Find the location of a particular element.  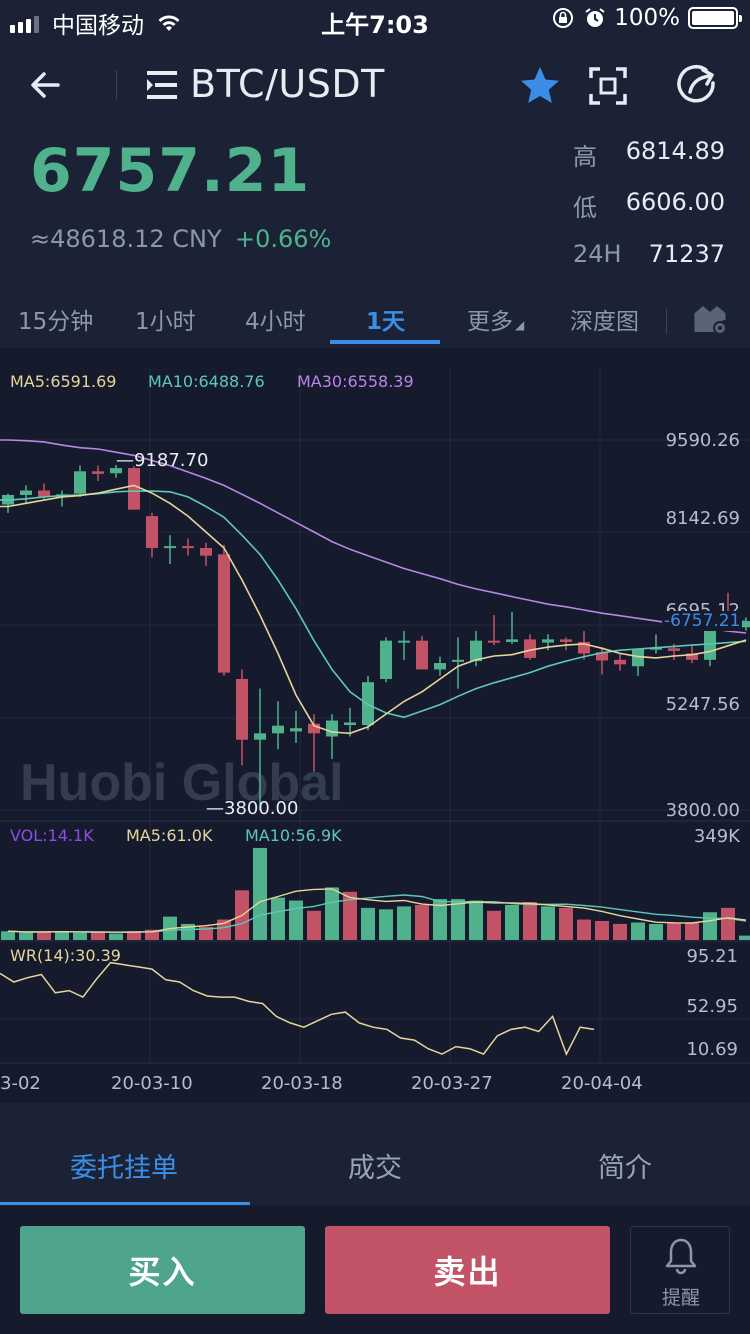

volume-ma5-line is located at coordinates (377, 910).